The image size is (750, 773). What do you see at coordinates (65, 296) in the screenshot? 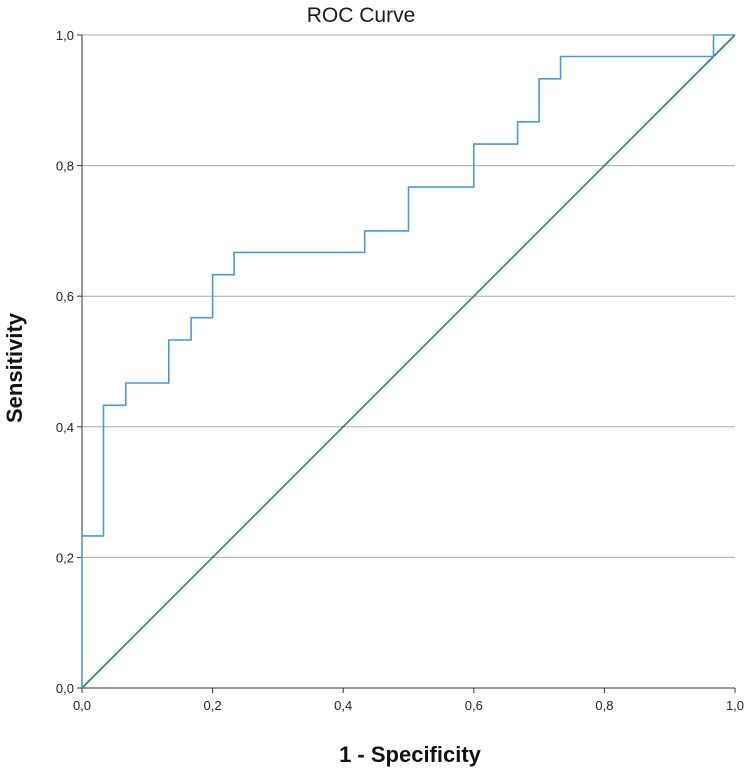
I see `y-tick-label-3: 0,6` at bounding box center [65, 296].